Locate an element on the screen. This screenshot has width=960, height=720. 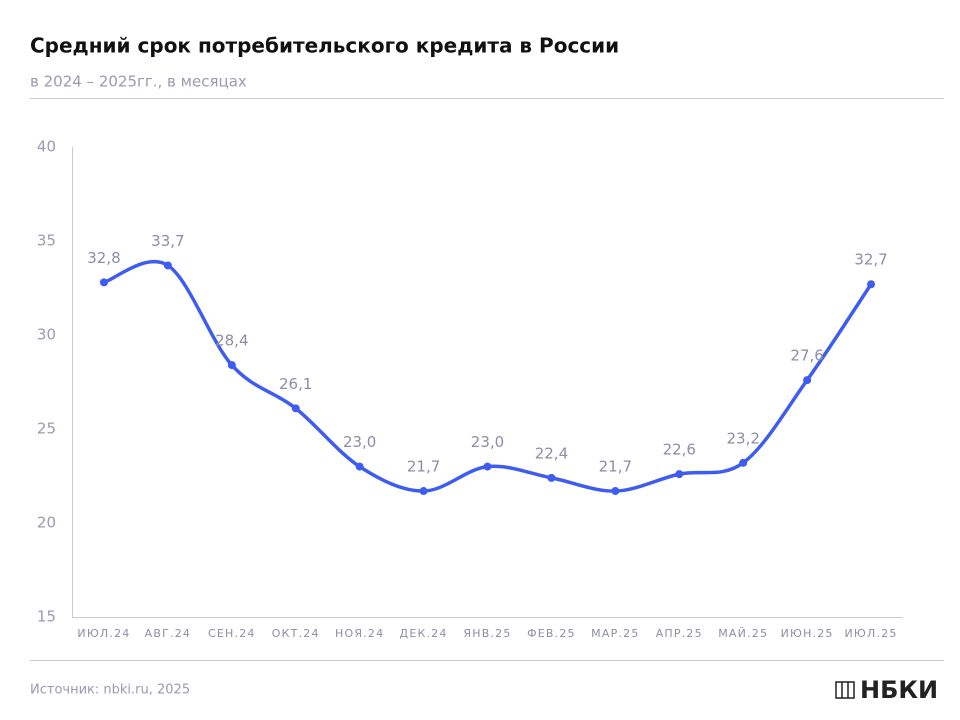
x-tick-label: ИЮЛ.24 is located at coordinates (103, 633).